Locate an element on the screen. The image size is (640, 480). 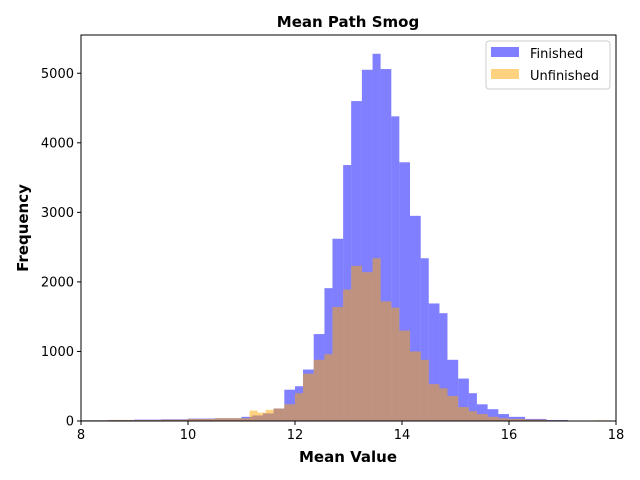
y-tick-label: 4000 is located at coordinates (57, 143).